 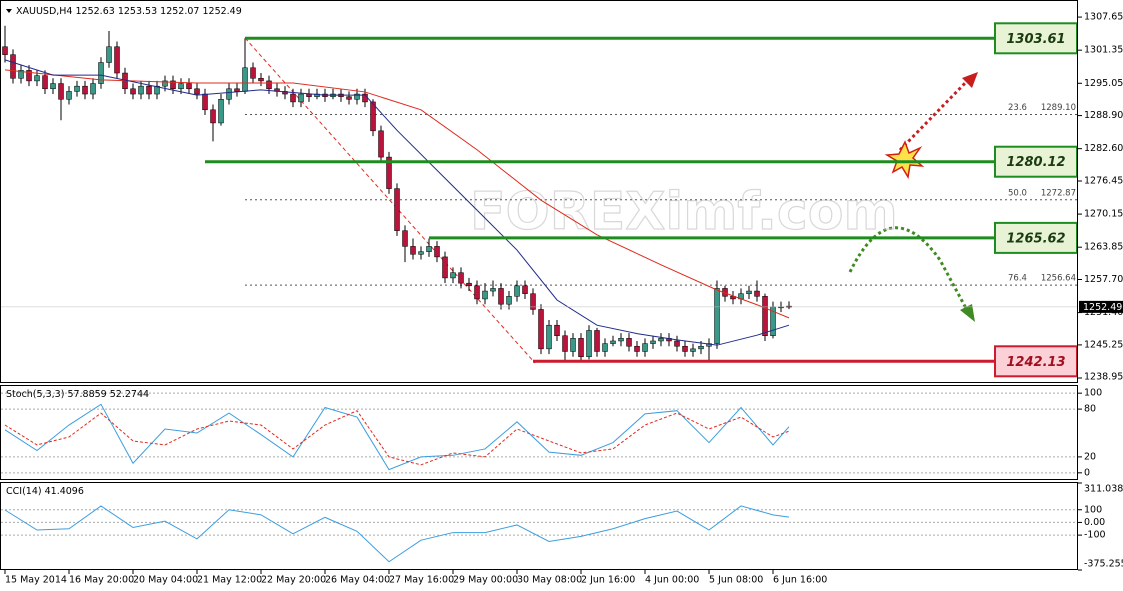 What do you see at coordinates (672, 580) in the screenshot?
I see `x-tick-label: 4 Jun 00:00` at bounding box center [672, 580].